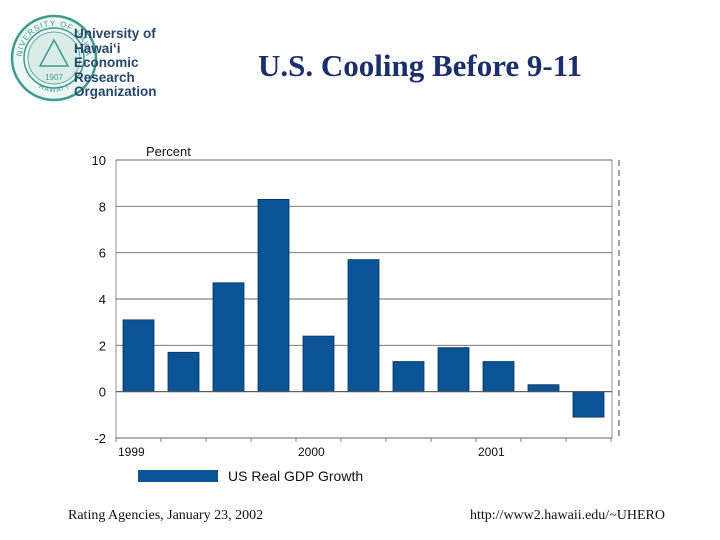 Image resolution: width=720 pixels, height=540 pixels. I want to click on logo-line: Hawai‘i, so click(97, 48).